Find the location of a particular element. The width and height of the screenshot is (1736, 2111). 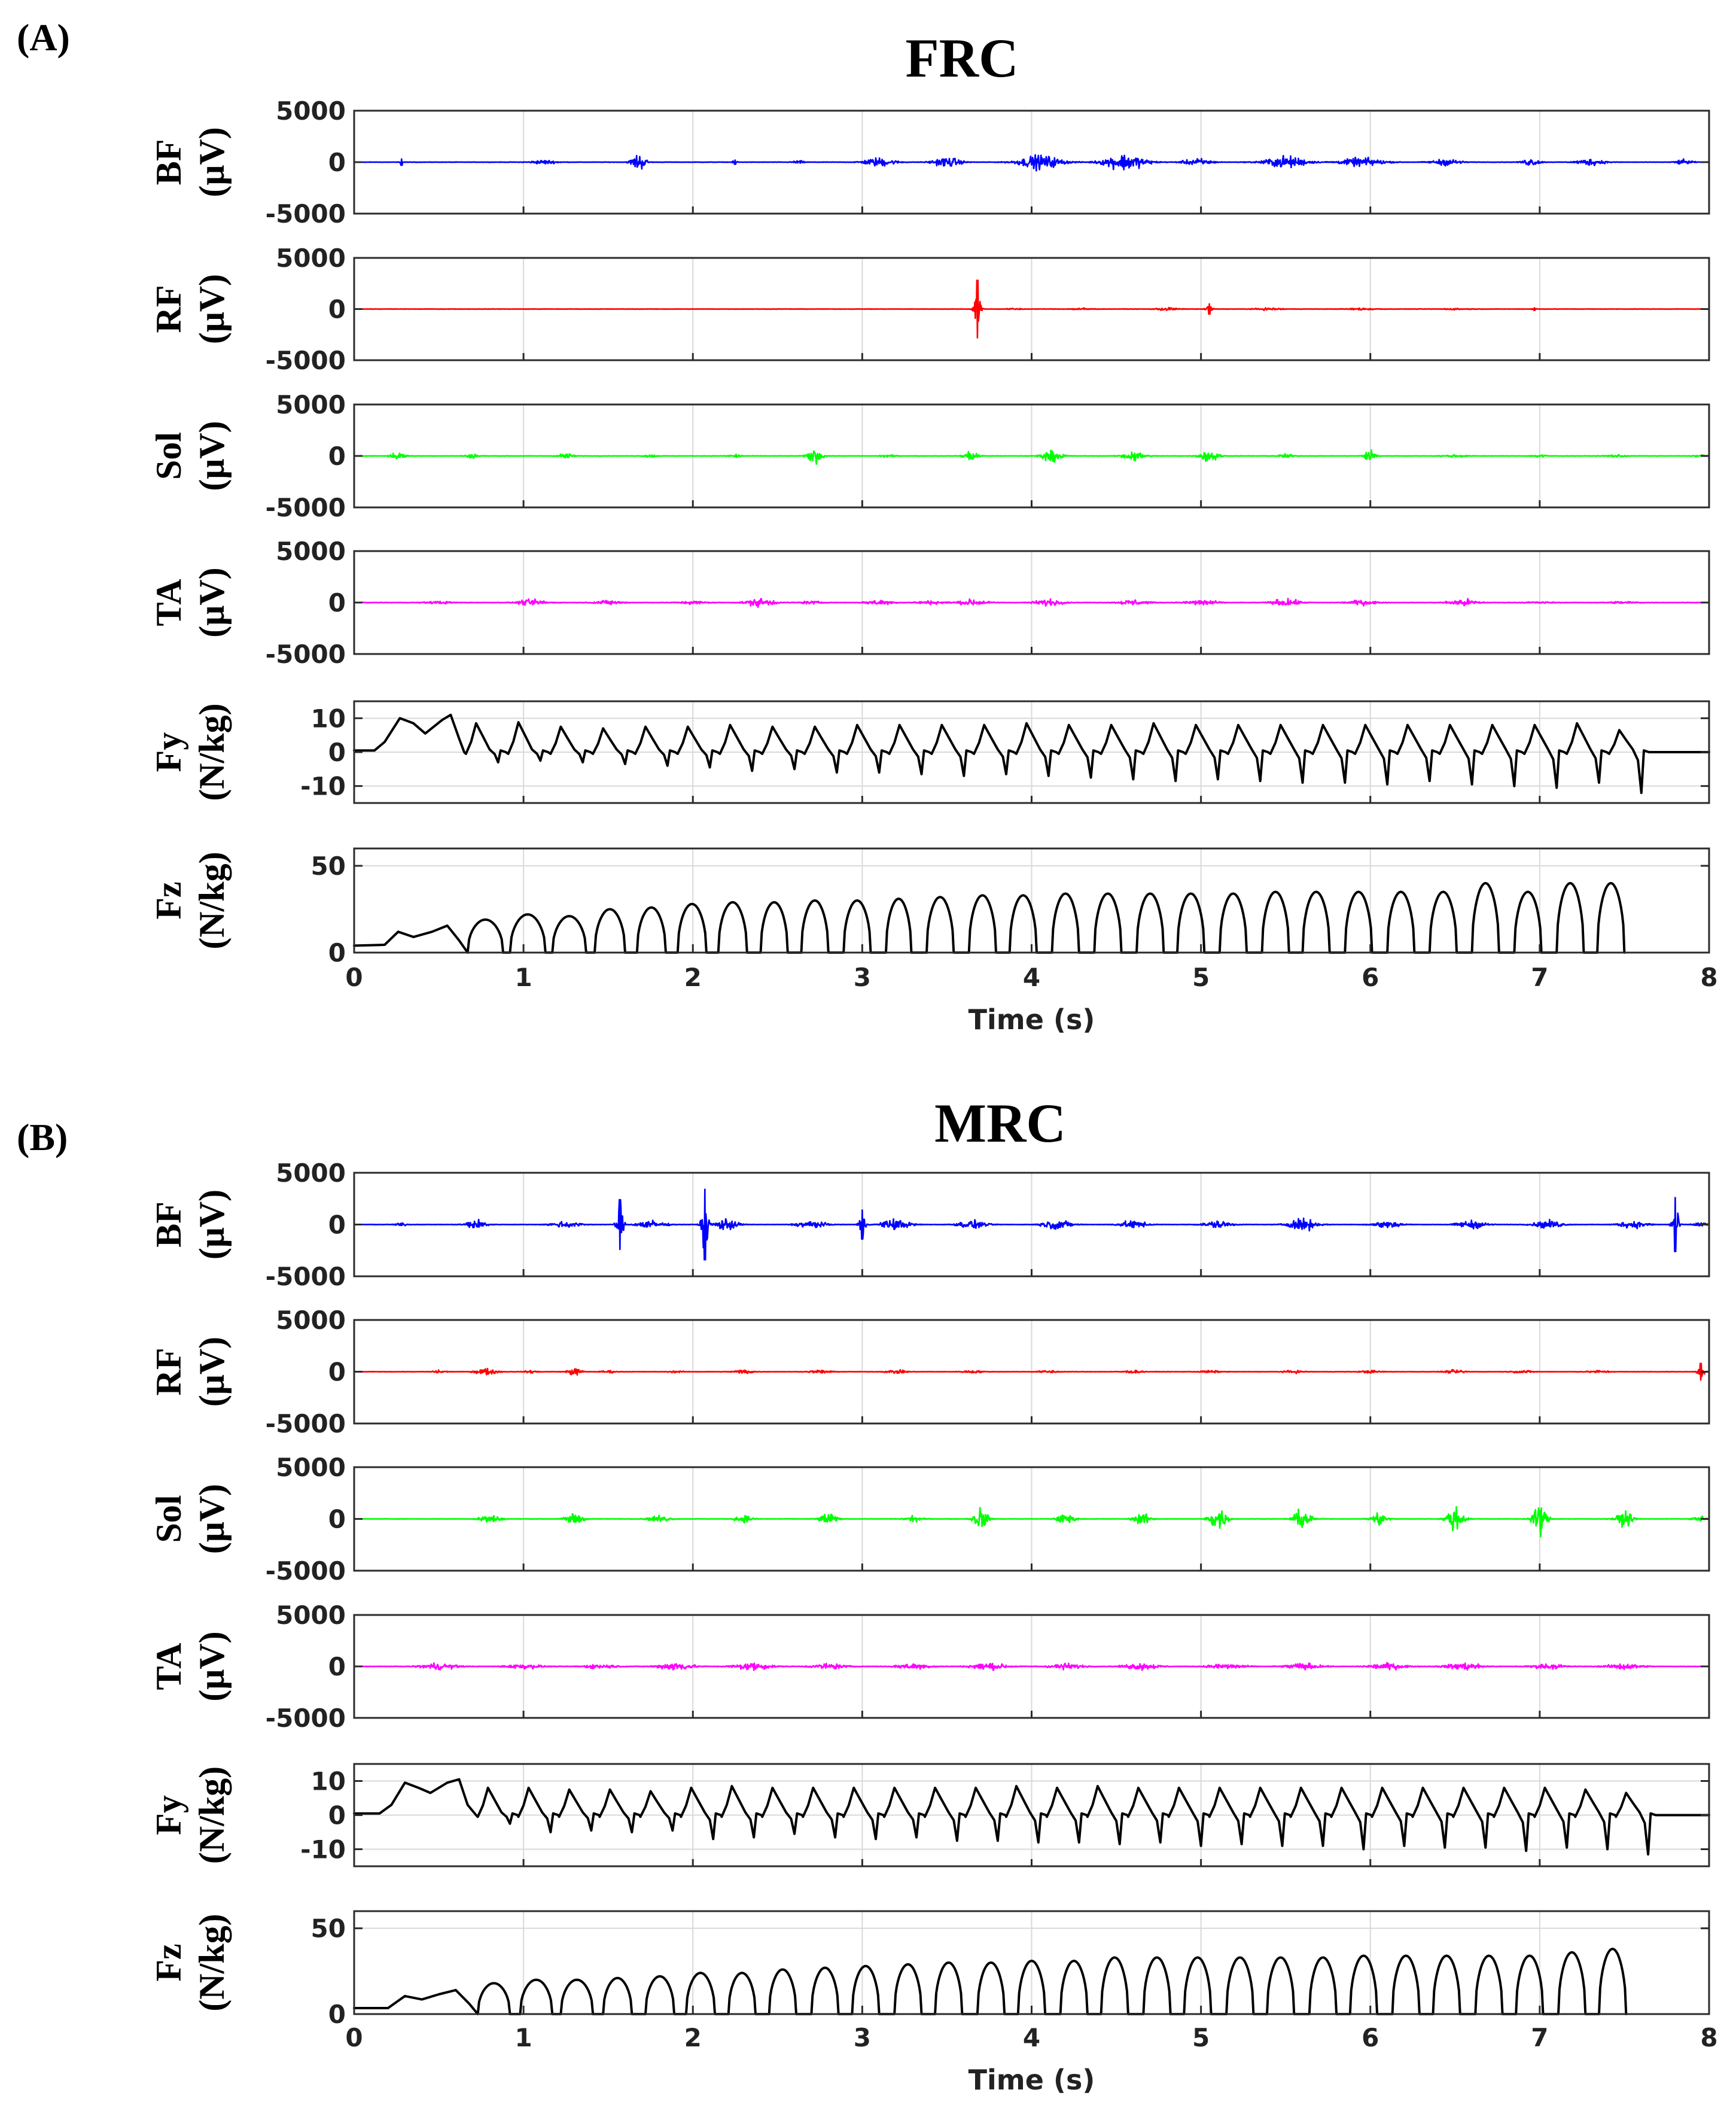

x-tick-label: 2 is located at coordinates (693, 977).